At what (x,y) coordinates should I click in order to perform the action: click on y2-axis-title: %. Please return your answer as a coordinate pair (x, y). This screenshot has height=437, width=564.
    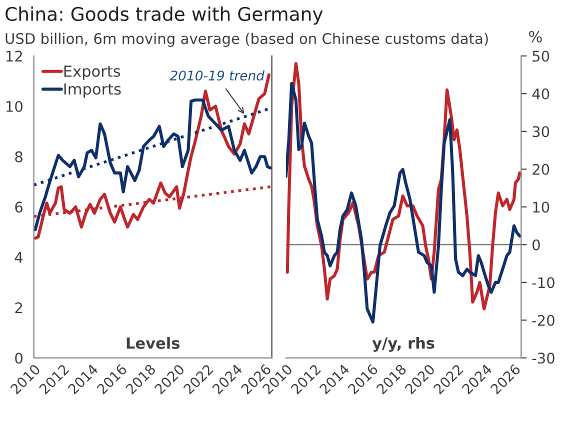
    Looking at the image, I should click on (535, 36).